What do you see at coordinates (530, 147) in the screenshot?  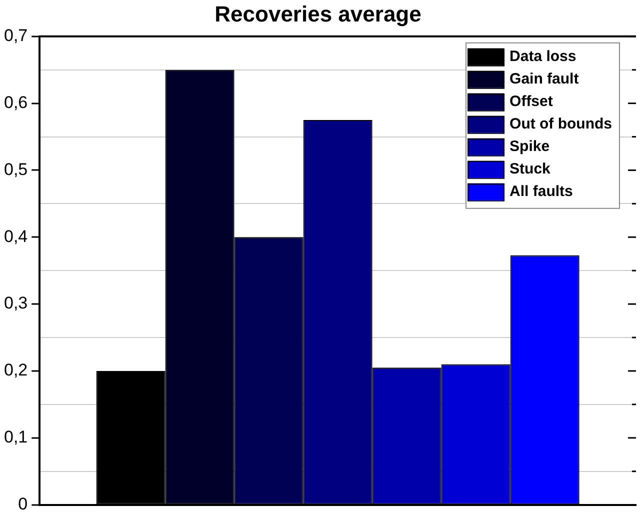 I see `legend-label: Spike` at bounding box center [530, 147].